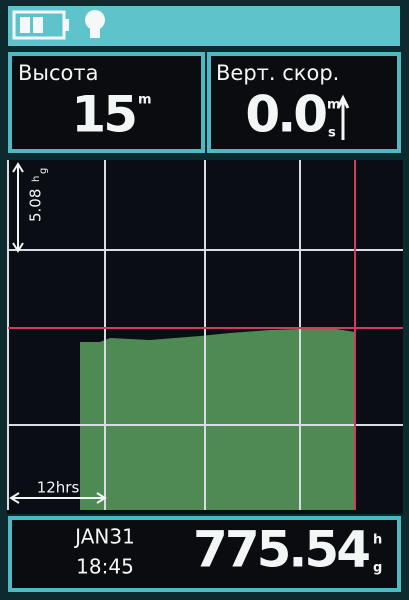  Describe the element at coordinates (58, 73) in the screenshot. I see `field-label: Высота` at that location.